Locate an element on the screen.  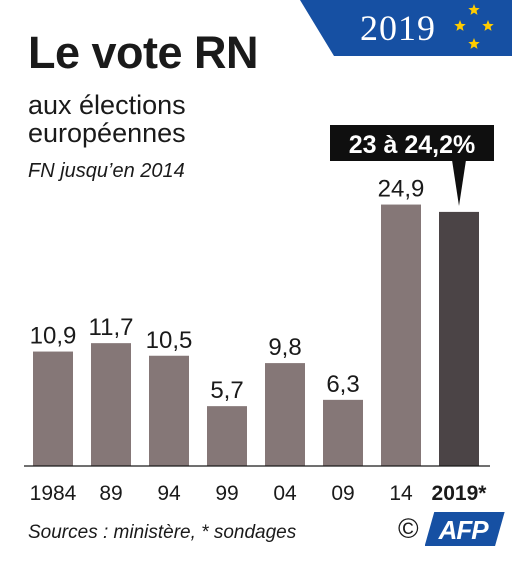
x-tick-label-89: 89 is located at coordinates (110, 493).